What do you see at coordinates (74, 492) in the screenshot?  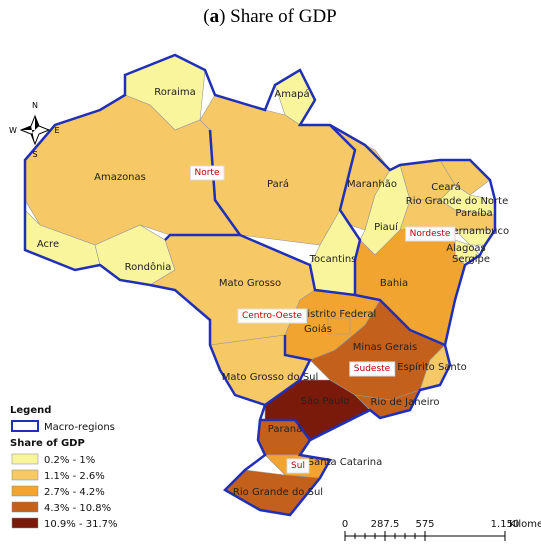 I see `legend-label: 2.7% - 4.2%` at bounding box center [74, 492].